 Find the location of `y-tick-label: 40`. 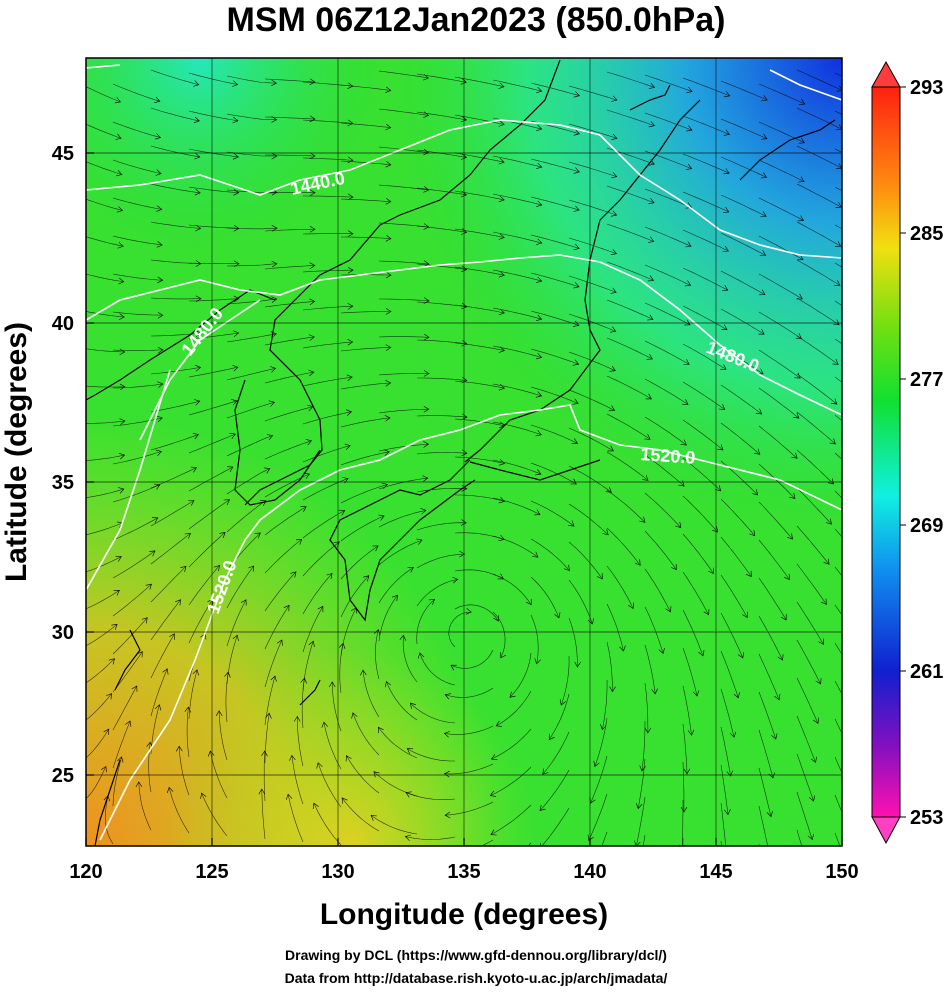

y-tick-label: 40 is located at coordinates (63, 324).